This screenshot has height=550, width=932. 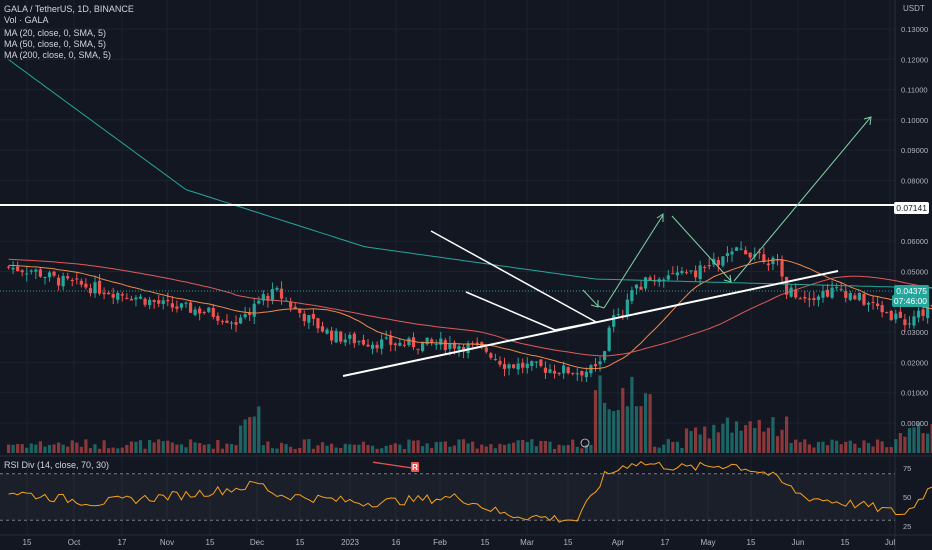 I want to click on ma200-legend: MA (200, close, 0, SMA, 5), so click(x=58, y=55).